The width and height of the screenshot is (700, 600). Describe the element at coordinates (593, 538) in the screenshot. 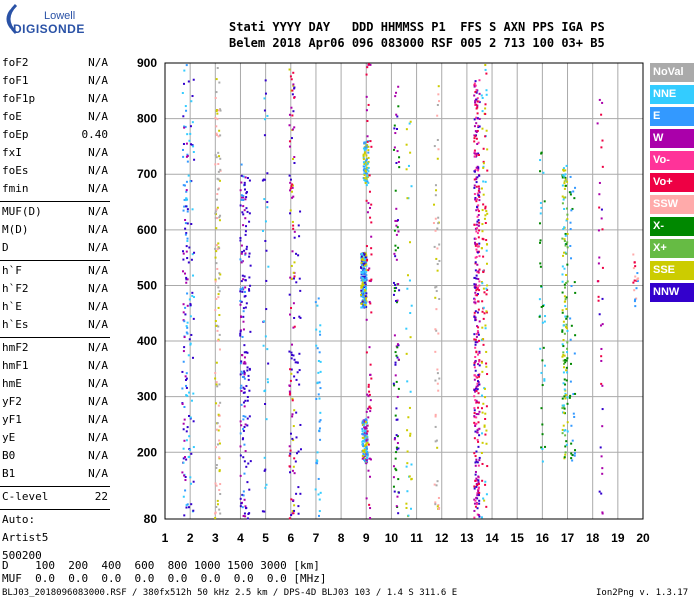

I see `x-tick-label: 18` at that location.